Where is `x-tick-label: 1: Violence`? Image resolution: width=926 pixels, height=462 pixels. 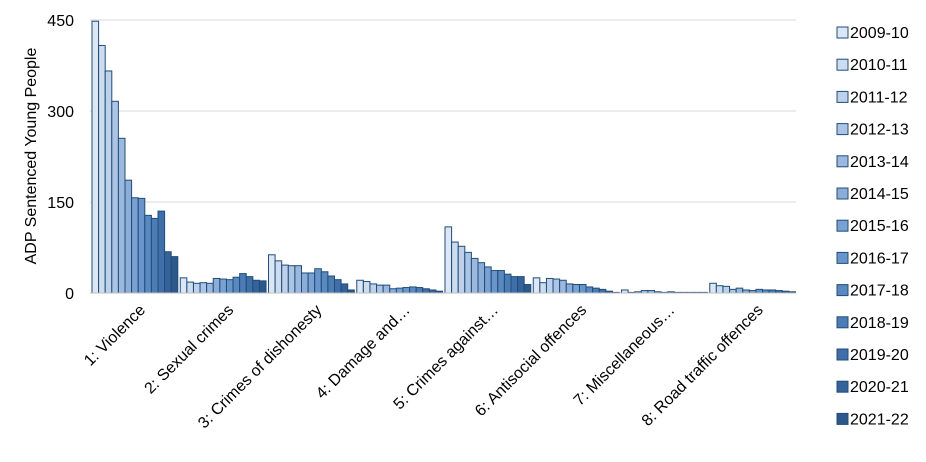
x-tick-label: 1: Violence is located at coordinates (115, 336).